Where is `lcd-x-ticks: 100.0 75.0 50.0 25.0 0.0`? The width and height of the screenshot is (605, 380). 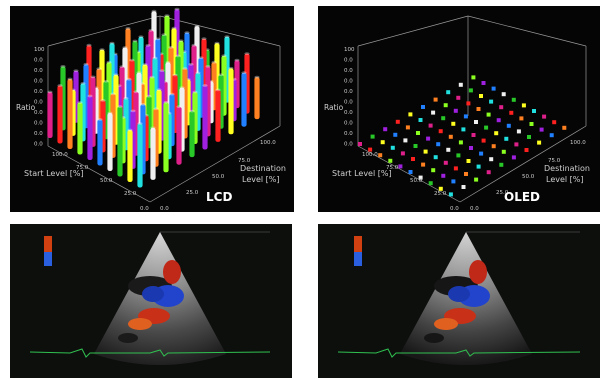
lcd-x-ticks: 100.0 75.0 50.0 25.0 0.0 is located at coordinates (100, 182).